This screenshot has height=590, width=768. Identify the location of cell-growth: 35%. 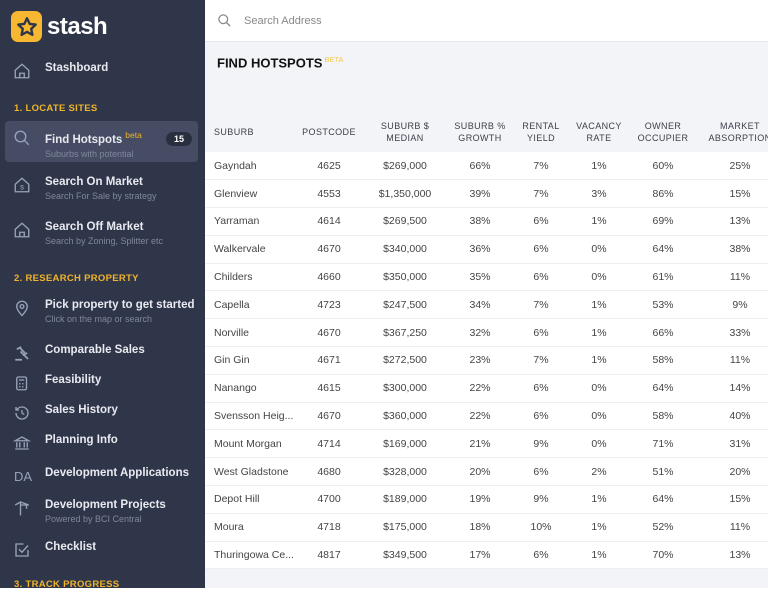
(480, 277).